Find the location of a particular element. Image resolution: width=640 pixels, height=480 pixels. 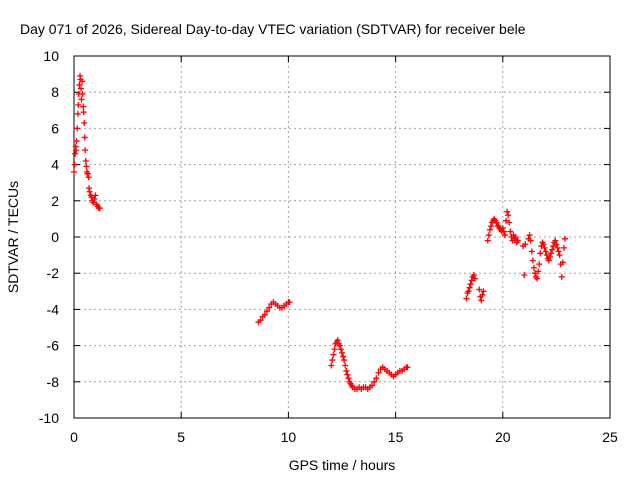

x-tick-label: 10 is located at coordinates (289, 437).